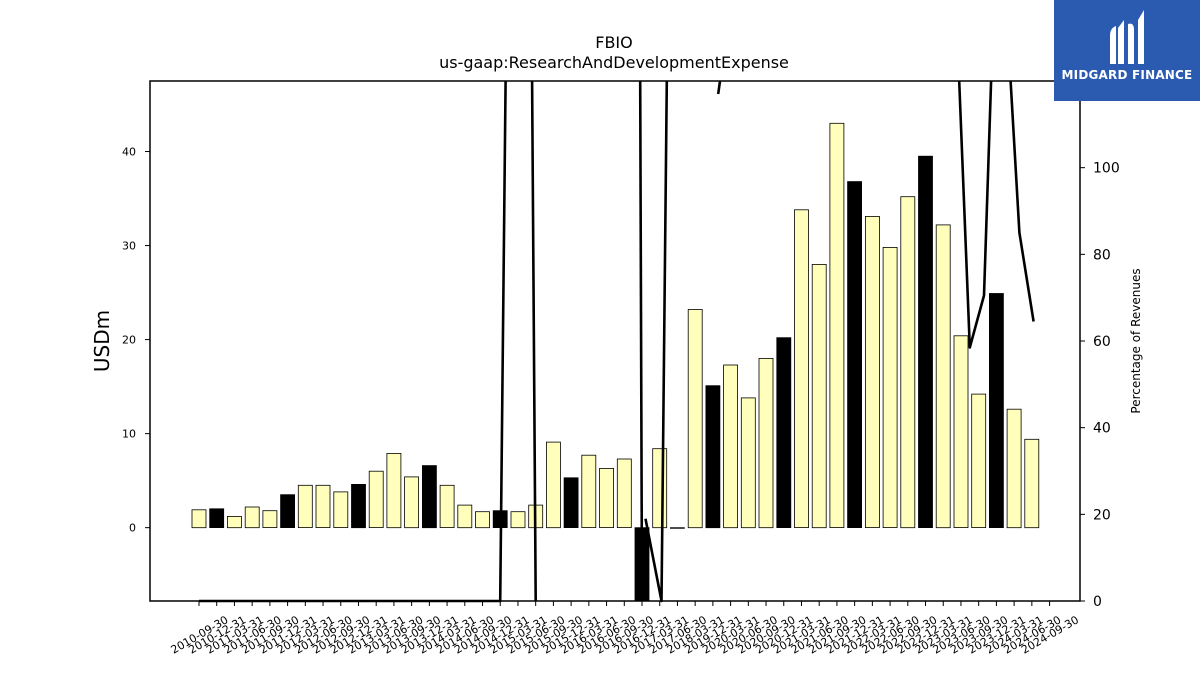  Describe the element at coordinates (129, 340) in the screenshot. I see `y-tick-label: 20` at that location.